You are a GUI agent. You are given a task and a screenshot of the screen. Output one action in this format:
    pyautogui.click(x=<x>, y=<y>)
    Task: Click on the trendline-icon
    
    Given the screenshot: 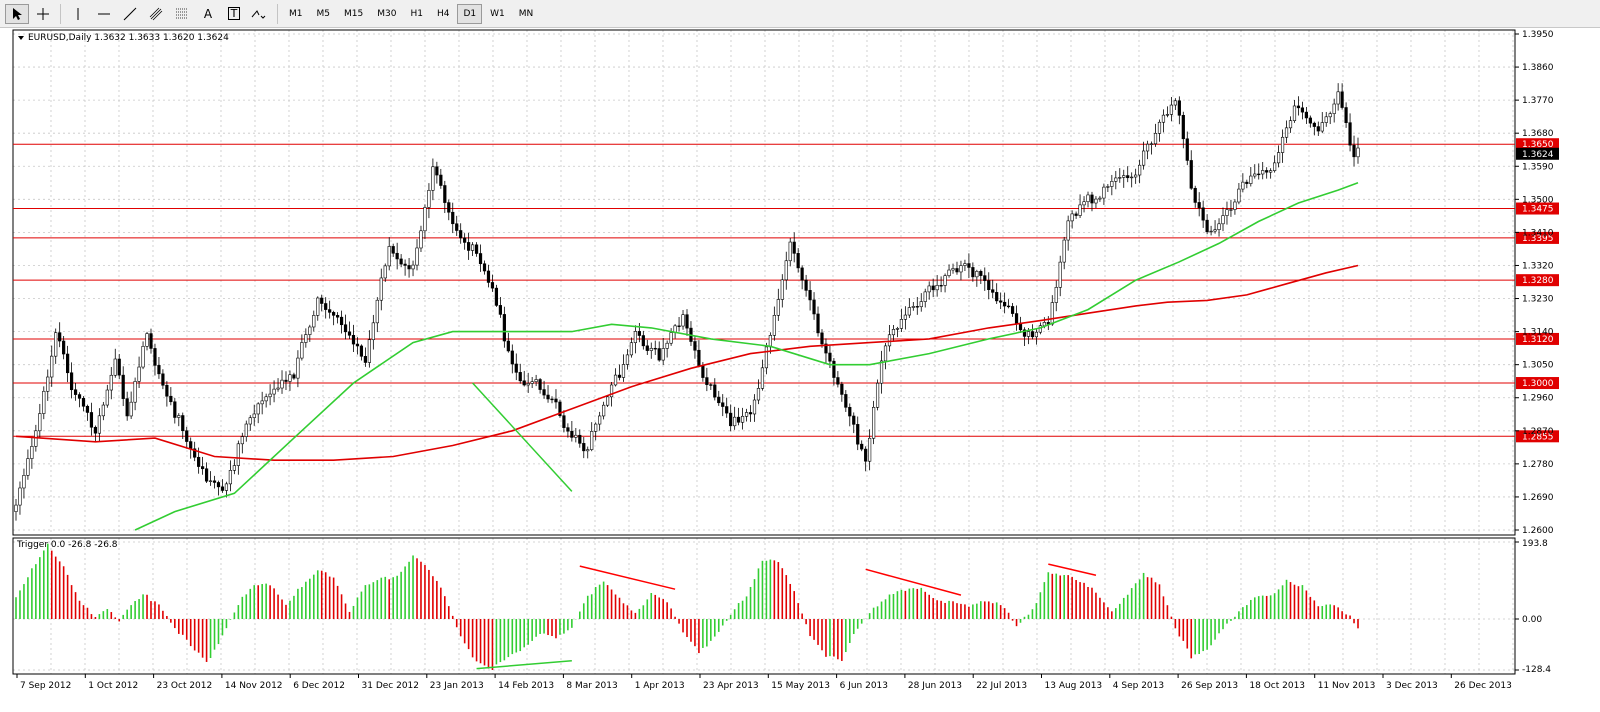 What is the action you would take?
    pyautogui.click(x=130, y=14)
    